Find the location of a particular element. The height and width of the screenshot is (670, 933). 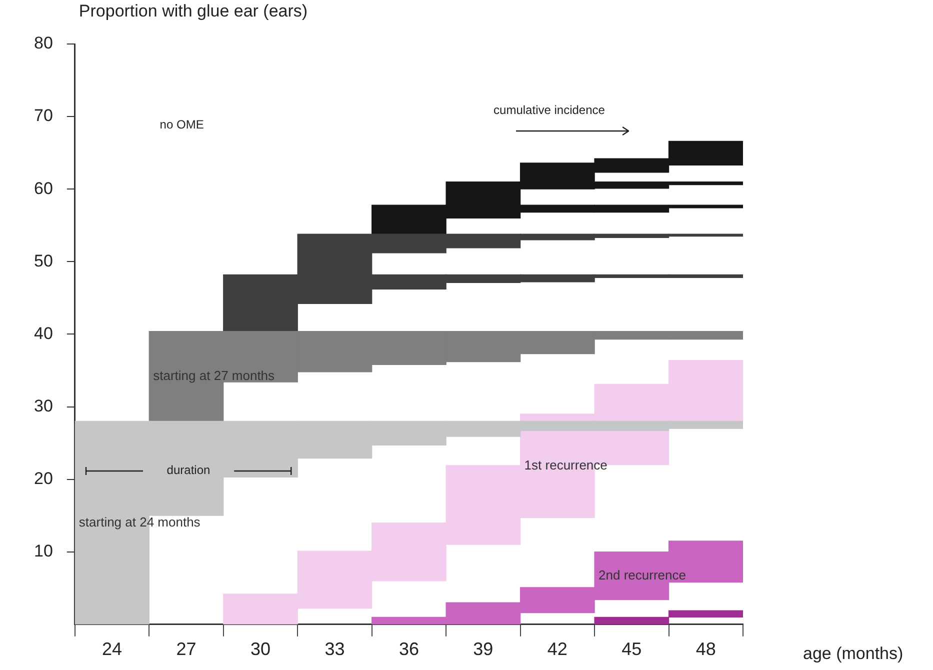

x-tick-label: 39 is located at coordinates (483, 649).